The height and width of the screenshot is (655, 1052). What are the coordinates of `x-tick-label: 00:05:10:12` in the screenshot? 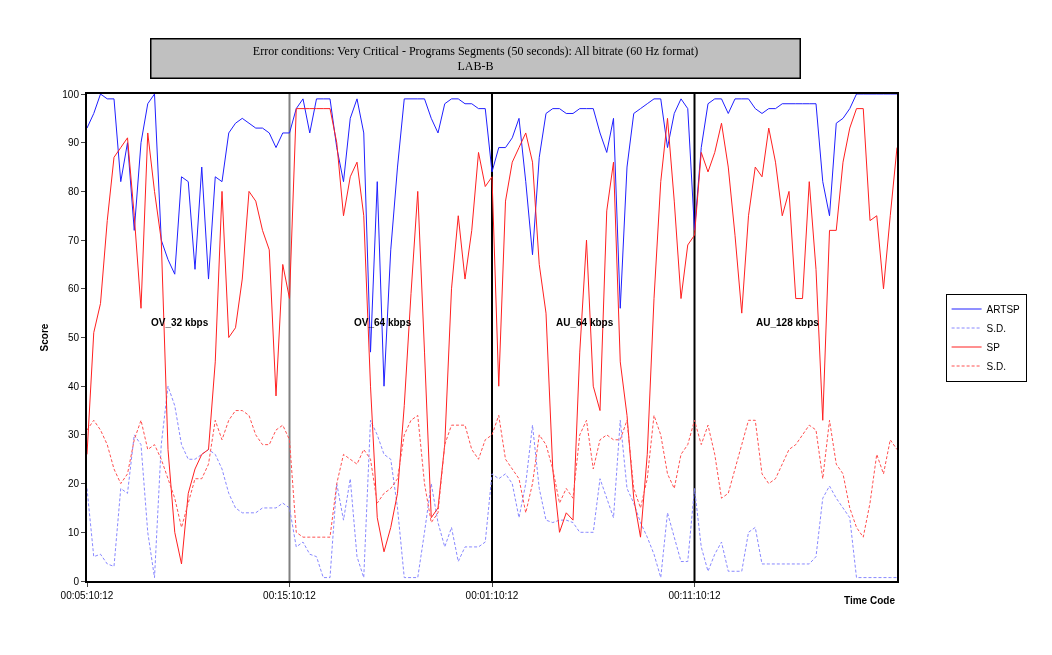 It's located at (87, 595).